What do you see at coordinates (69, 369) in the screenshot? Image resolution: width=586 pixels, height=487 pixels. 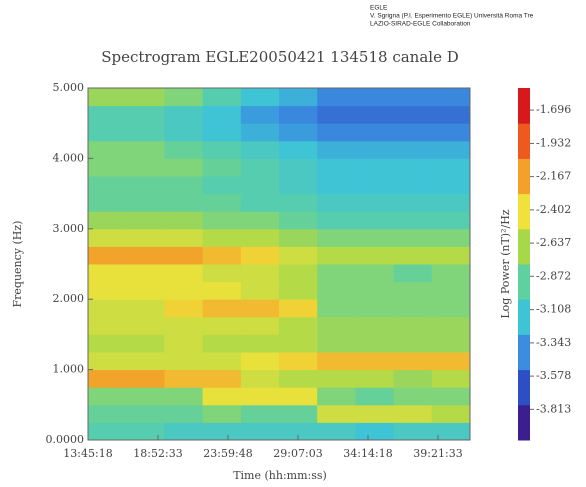 I see `y-tick-label: 1.000` at bounding box center [69, 369].